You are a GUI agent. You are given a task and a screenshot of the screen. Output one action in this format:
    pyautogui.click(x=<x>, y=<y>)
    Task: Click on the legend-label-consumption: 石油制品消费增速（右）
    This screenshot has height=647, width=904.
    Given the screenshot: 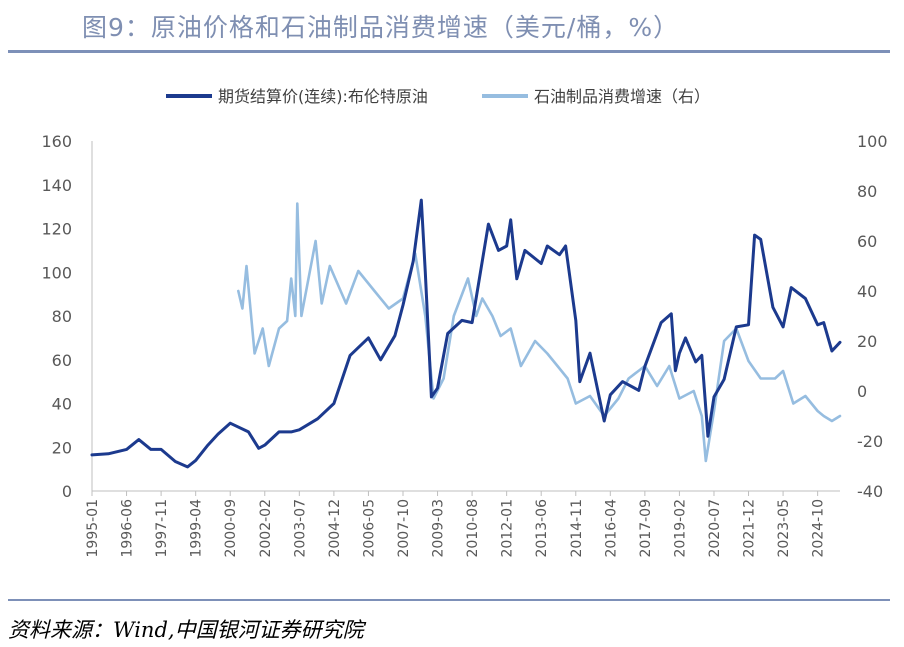 What is the action you would take?
    pyautogui.click(x=622, y=96)
    